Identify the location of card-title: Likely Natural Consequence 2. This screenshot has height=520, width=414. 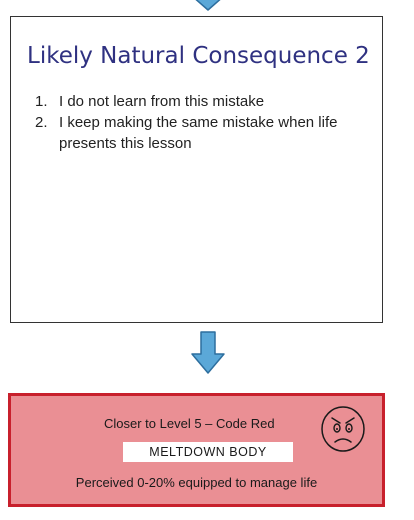
(198, 56).